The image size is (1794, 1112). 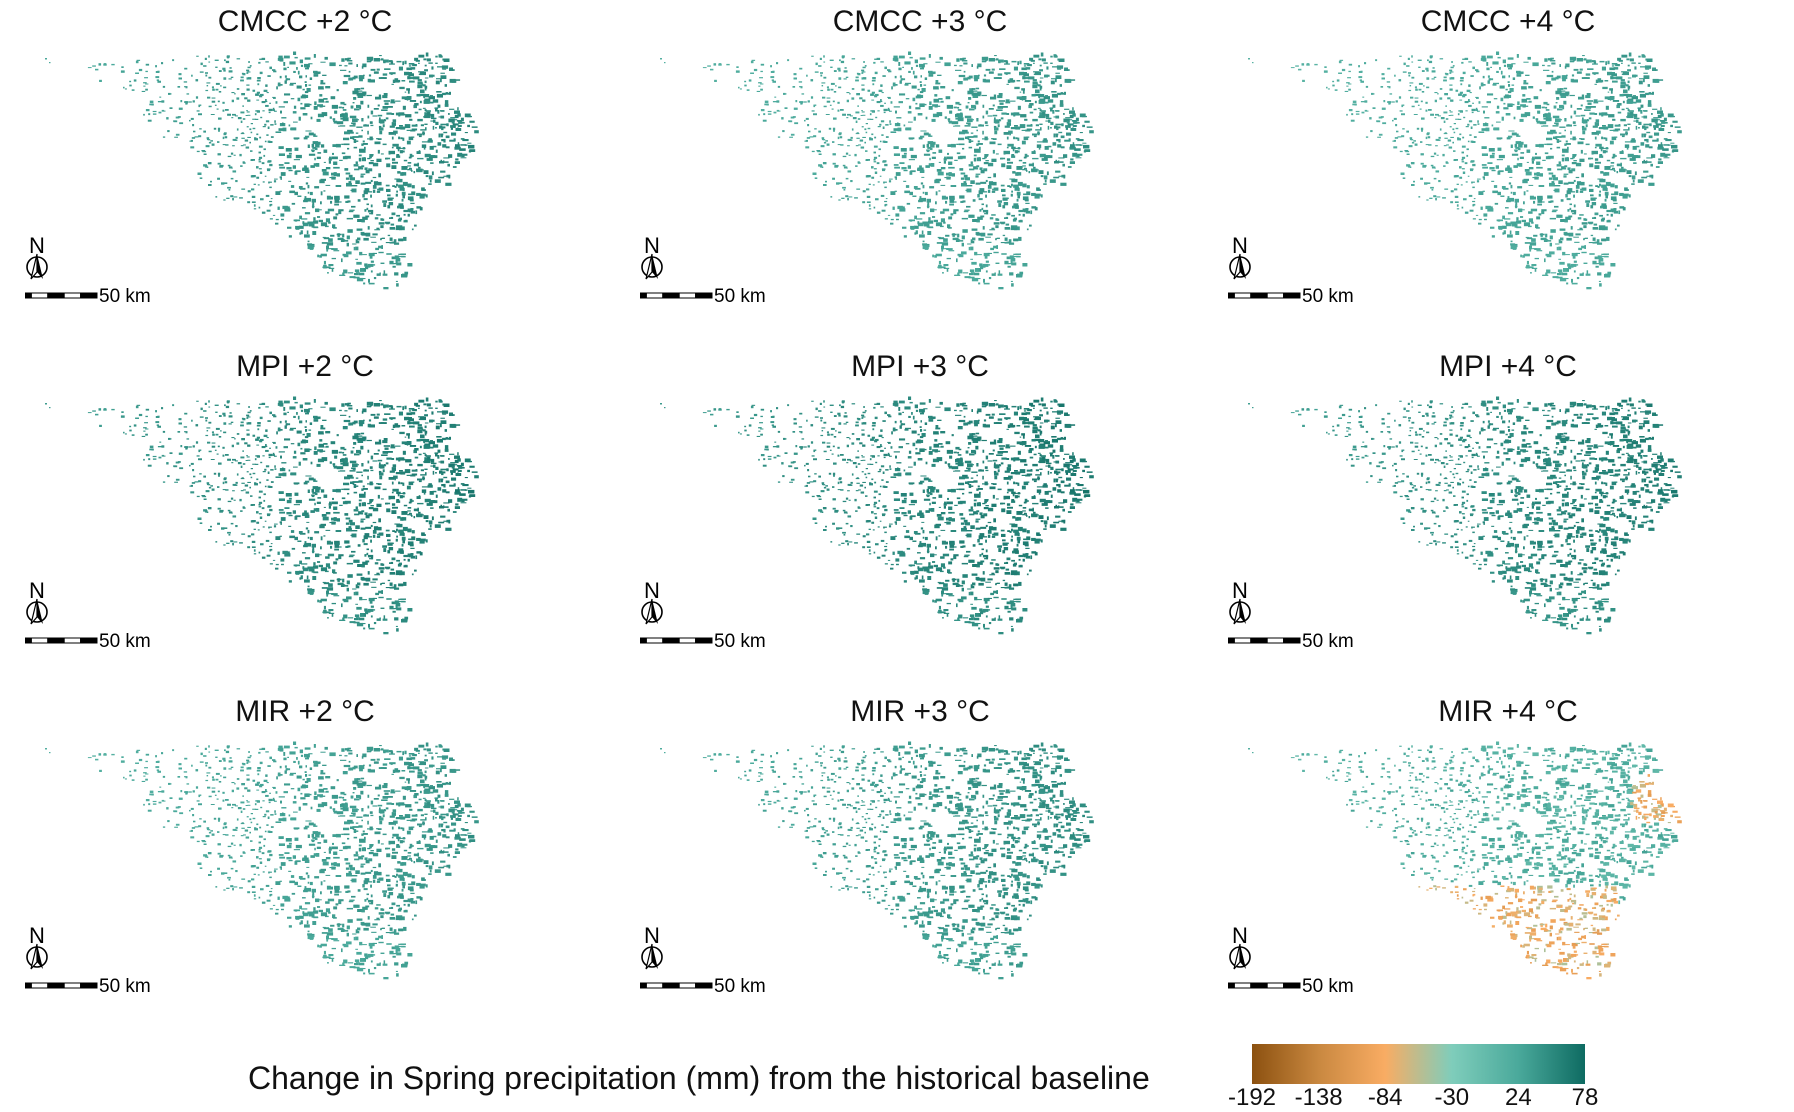 What do you see at coordinates (1318, 1097) in the screenshot?
I see `legend-tick-label: -138` at bounding box center [1318, 1097].